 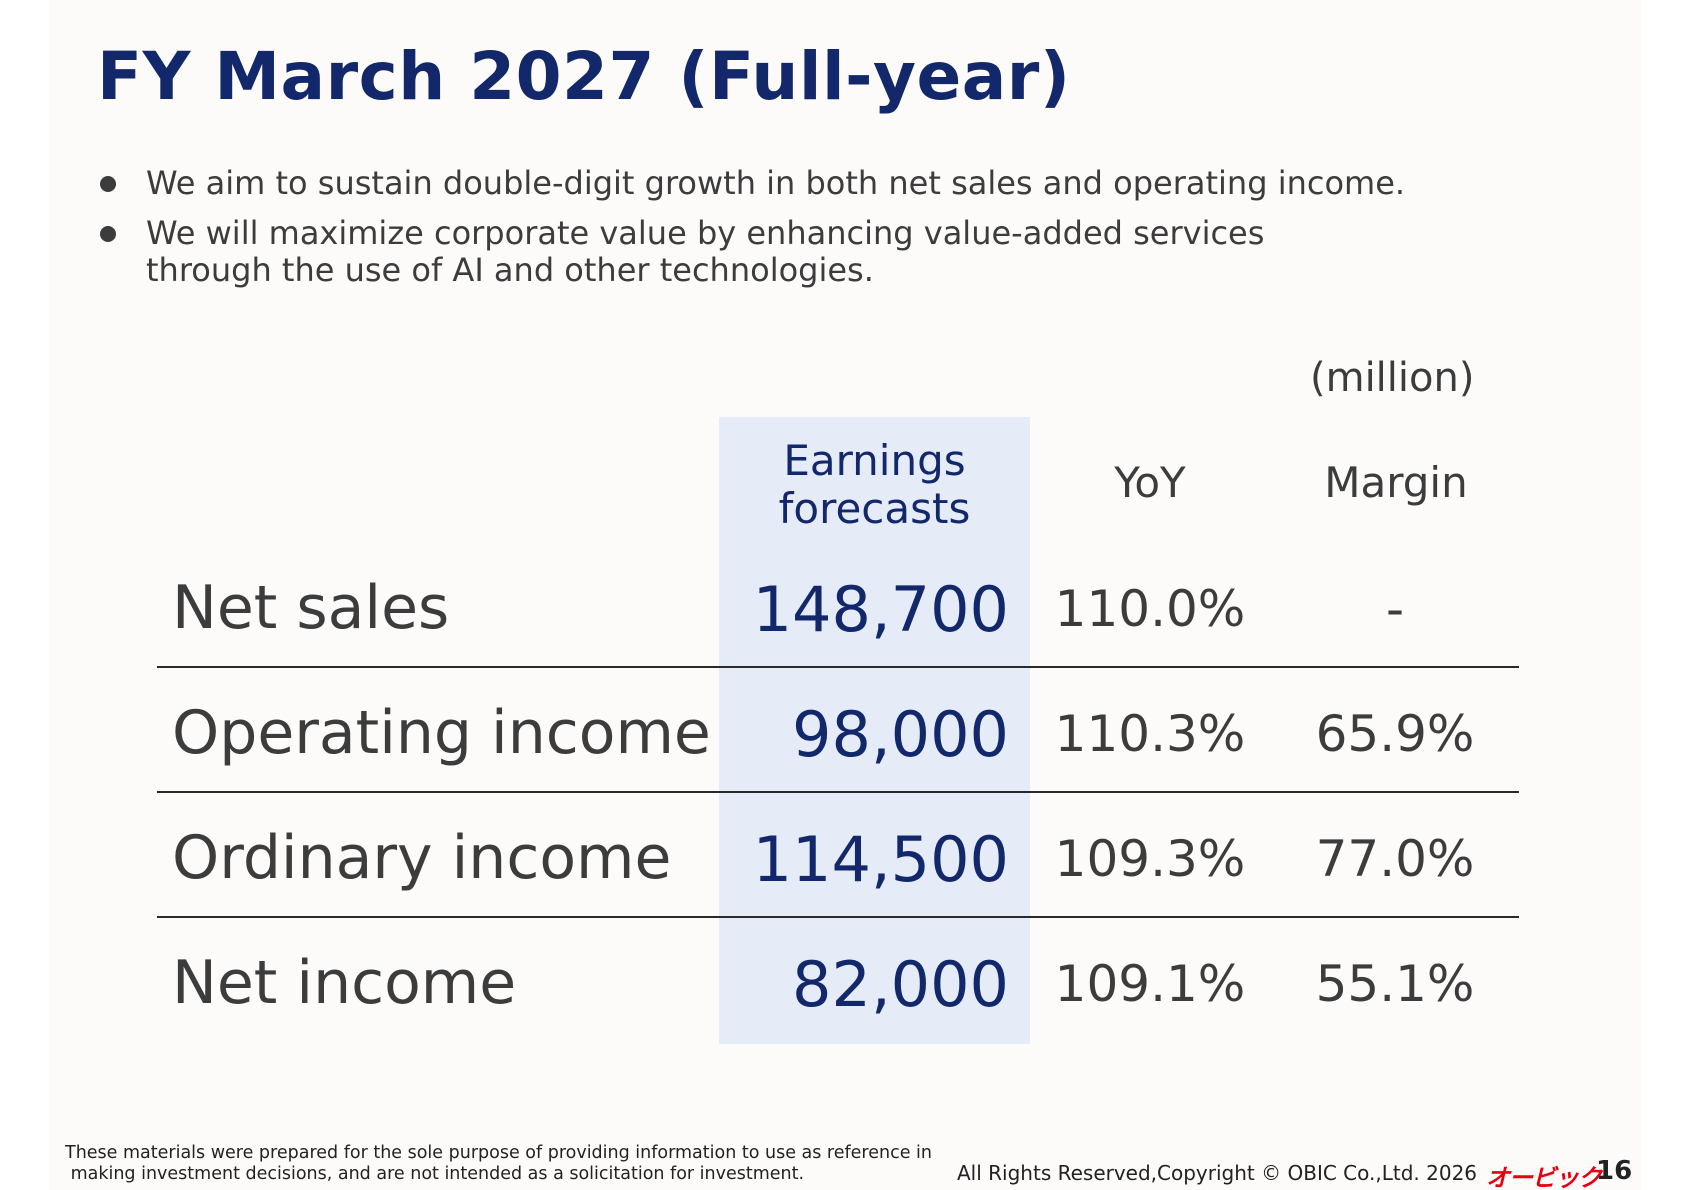 I want to click on row-label: Net sales, so click(x=311, y=608).